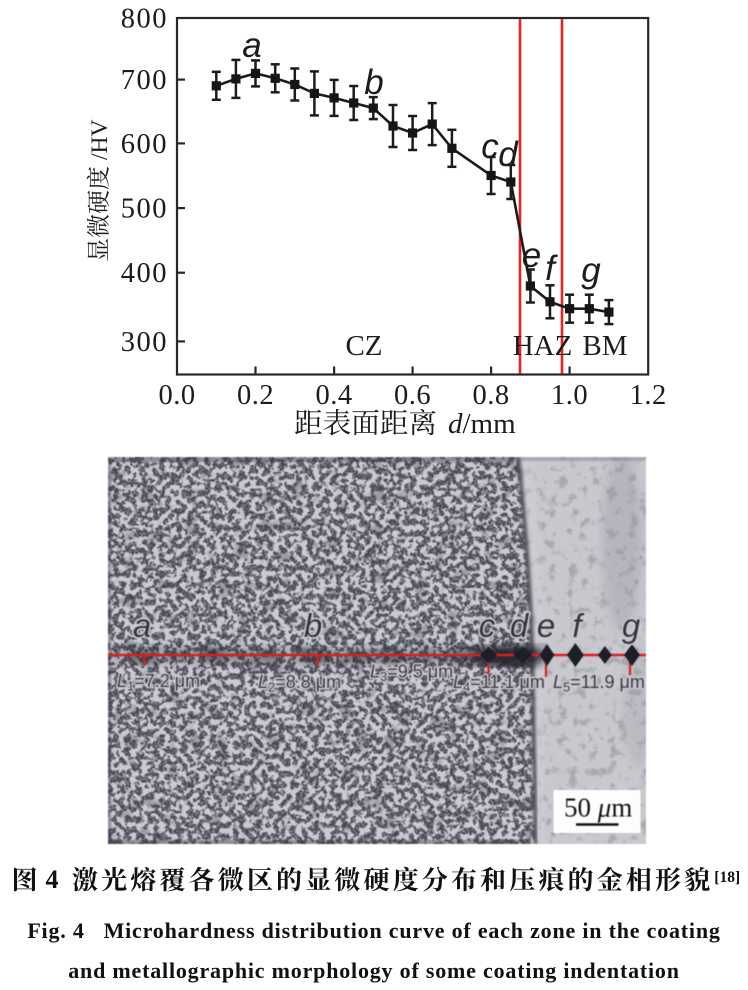  I want to click on svg-text: 1.0, so click(569, 395).